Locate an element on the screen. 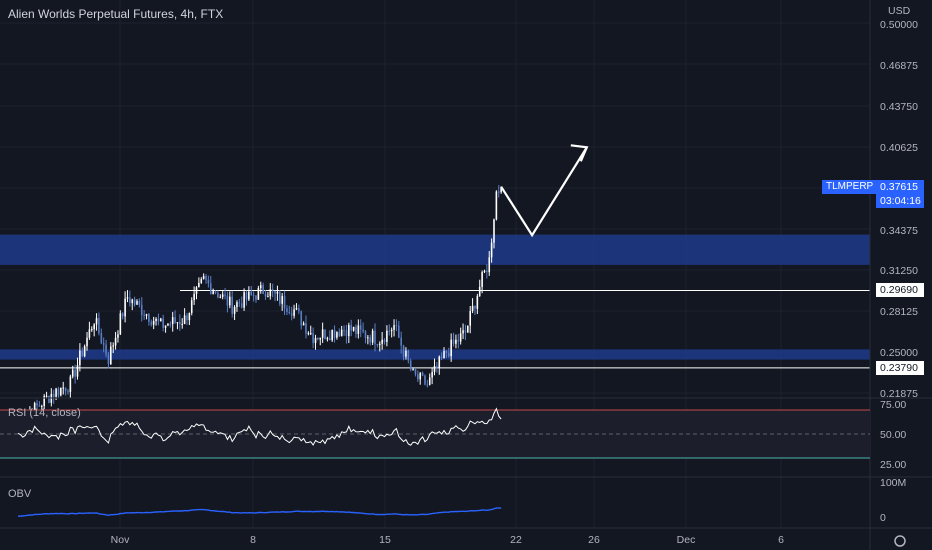 The height and width of the screenshot is (550, 932). rsi-tick-label: 75.00 is located at coordinates (893, 405).